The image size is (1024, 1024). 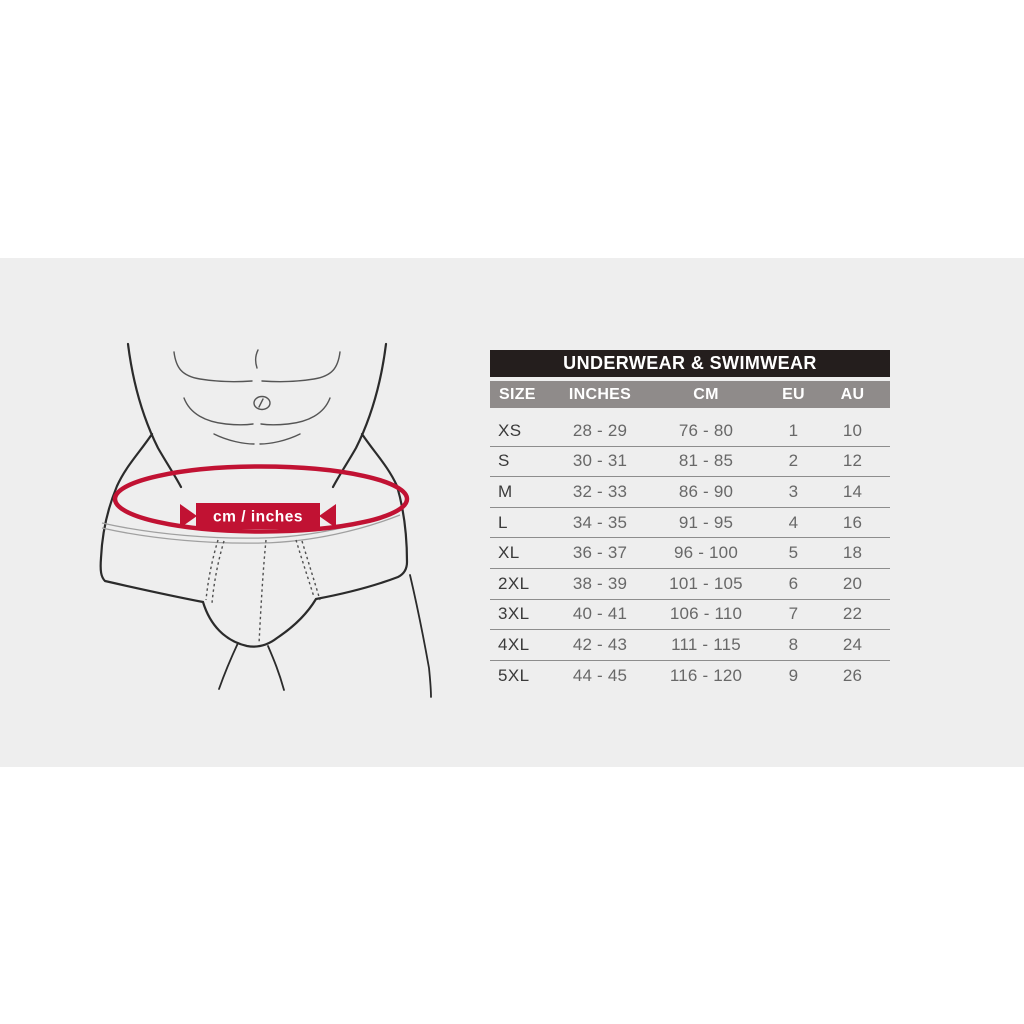 What do you see at coordinates (600, 394) in the screenshot?
I see `column-header-inches: INCHES` at bounding box center [600, 394].